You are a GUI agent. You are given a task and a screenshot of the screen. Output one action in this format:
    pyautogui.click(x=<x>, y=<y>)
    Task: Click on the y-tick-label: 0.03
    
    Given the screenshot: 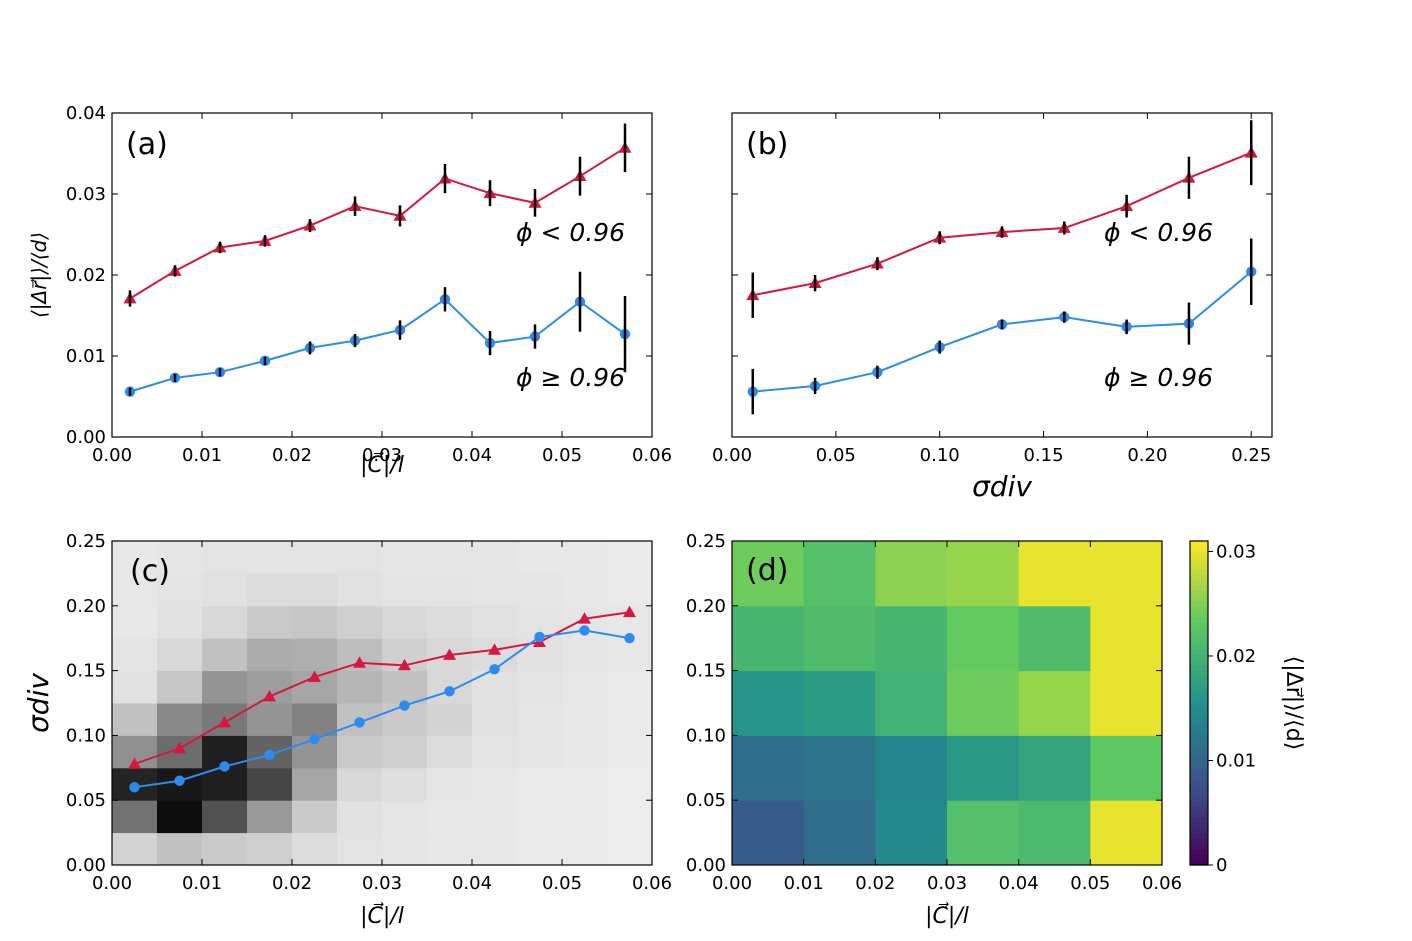 What is the action you would take?
    pyautogui.click(x=86, y=194)
    